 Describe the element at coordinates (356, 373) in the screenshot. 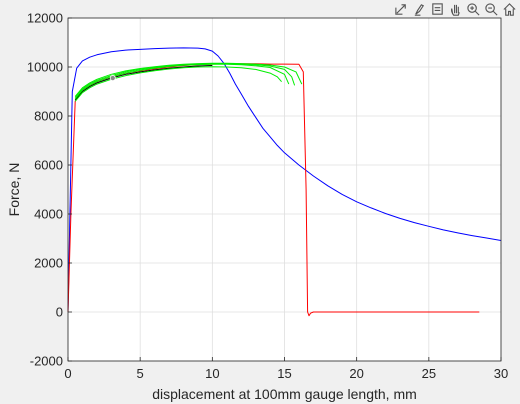

I see `x-tick-label: 20` at that location.